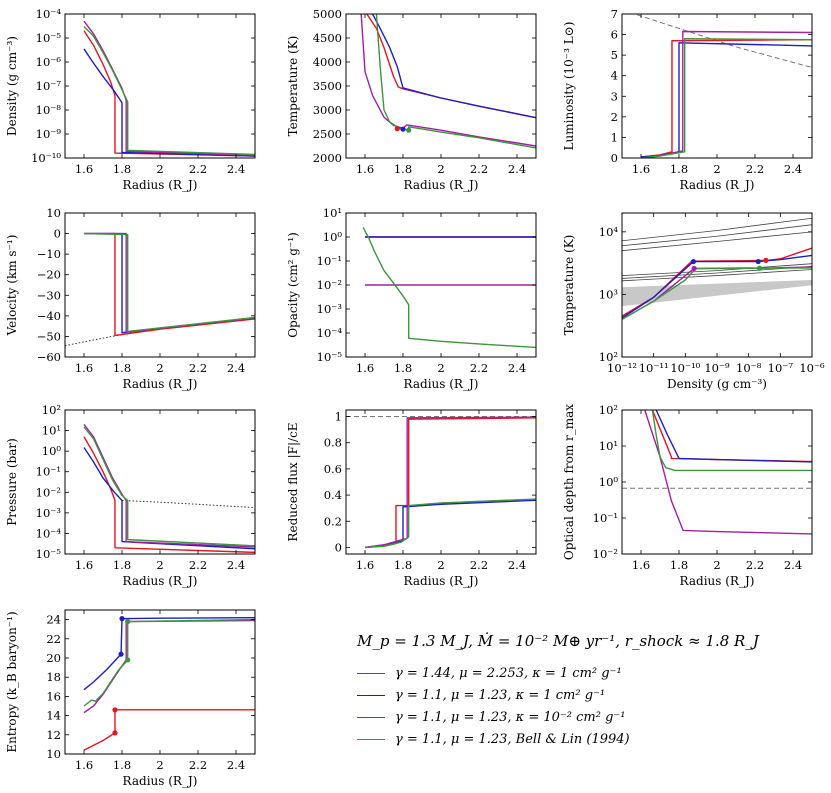 The width and height of the screenshot is (831, 793). What do you see at coordinates (614, 117) in the screenshot?
I see `y-tick-label: 2` at bounding box center [614, 117].